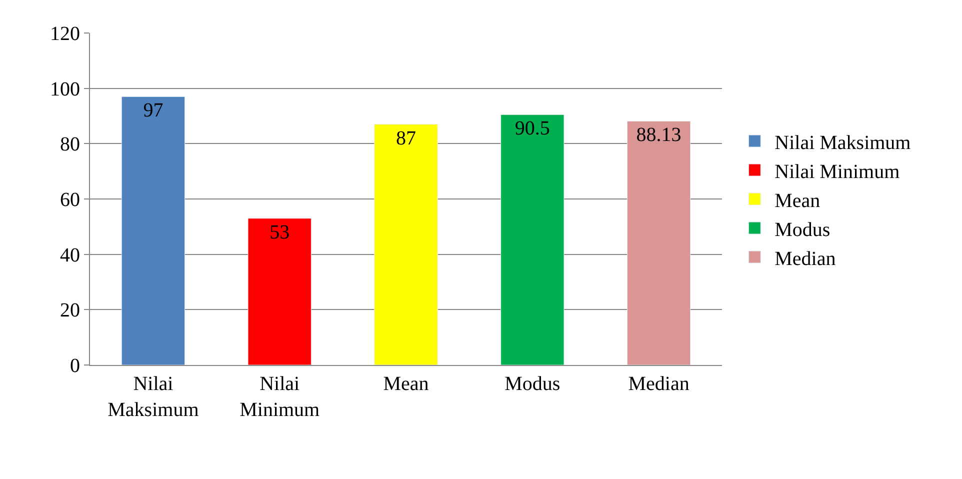  I want to click on legend-label: Mean, so click(797, 201).